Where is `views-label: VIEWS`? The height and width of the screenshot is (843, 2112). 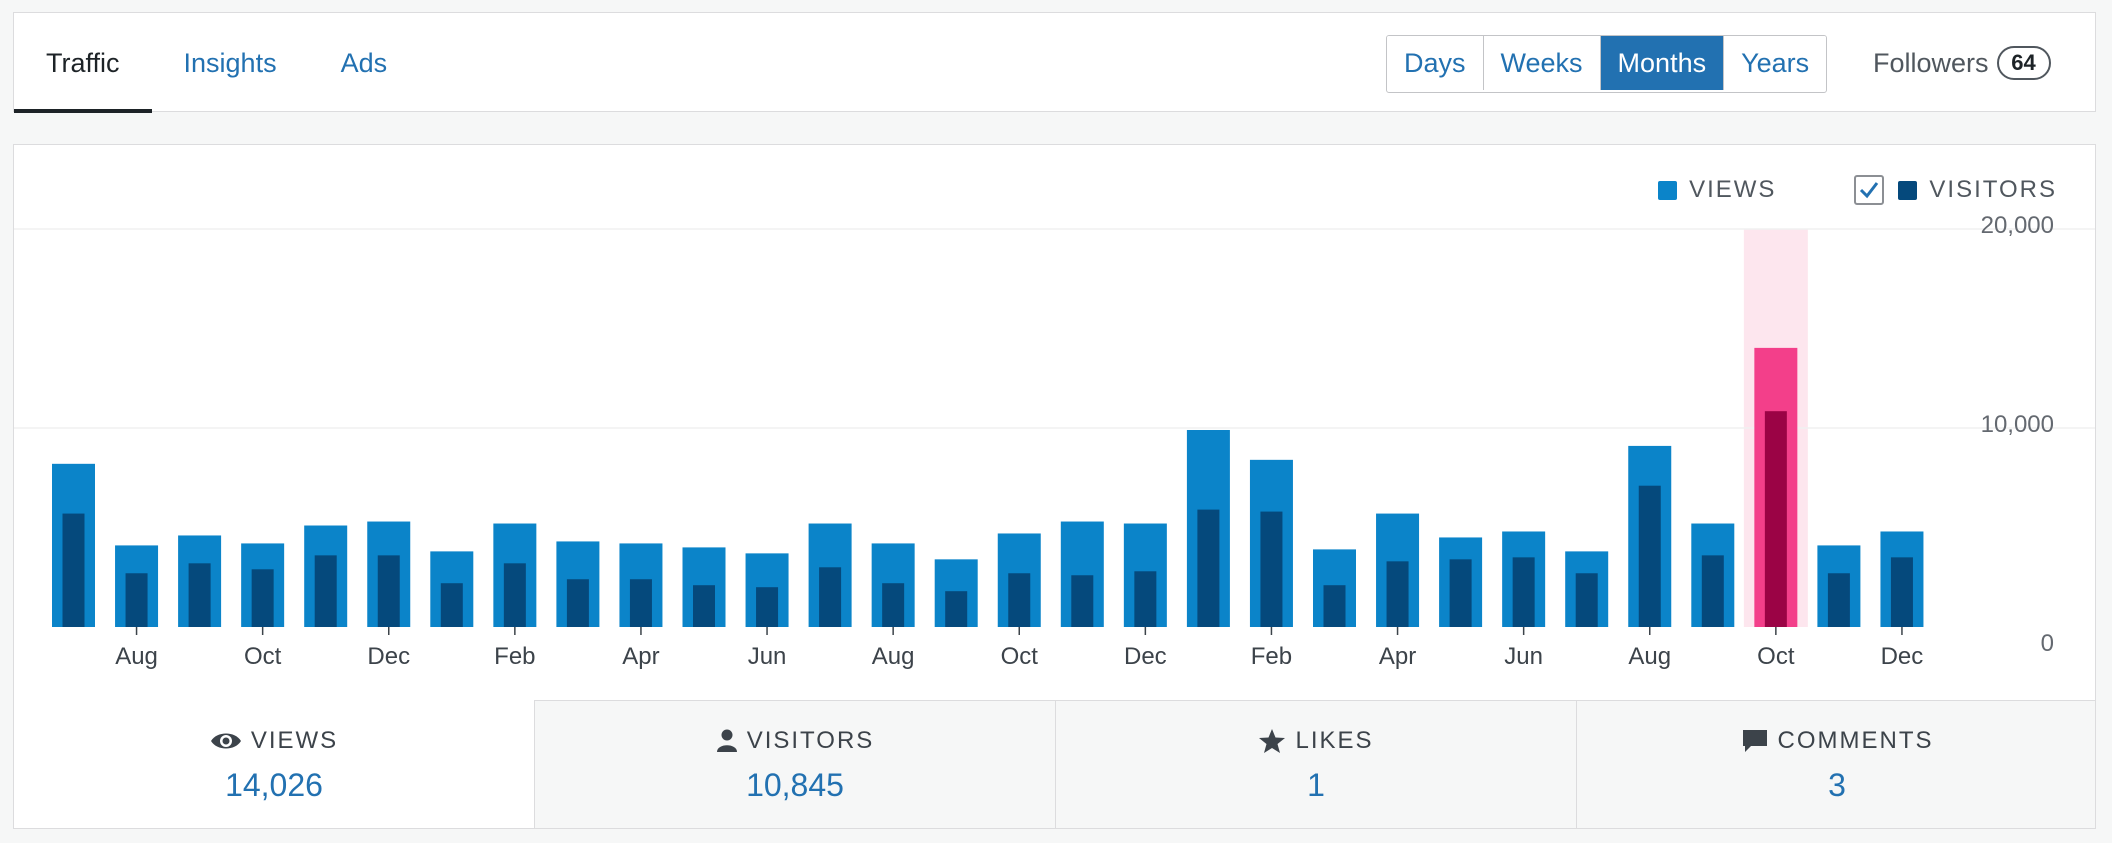 views-label: VIEWS is located at coordinates (294, 740).